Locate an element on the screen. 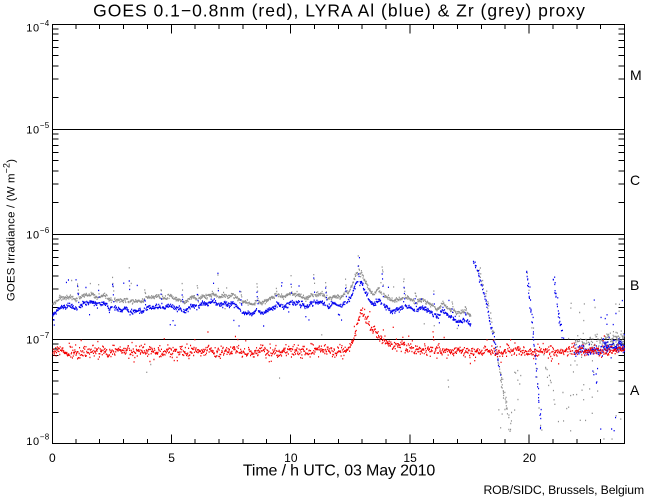 This screenshot has height=500, width=650. svg-text: M is located at coordinates (636, 75).